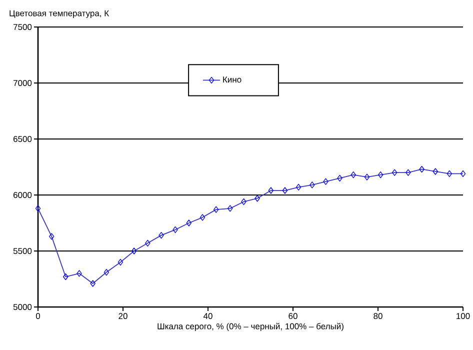 Image resolution: width=473 pixels, height=350 pixels. I want to click on x-tick-label: 0, so click(38, 316).